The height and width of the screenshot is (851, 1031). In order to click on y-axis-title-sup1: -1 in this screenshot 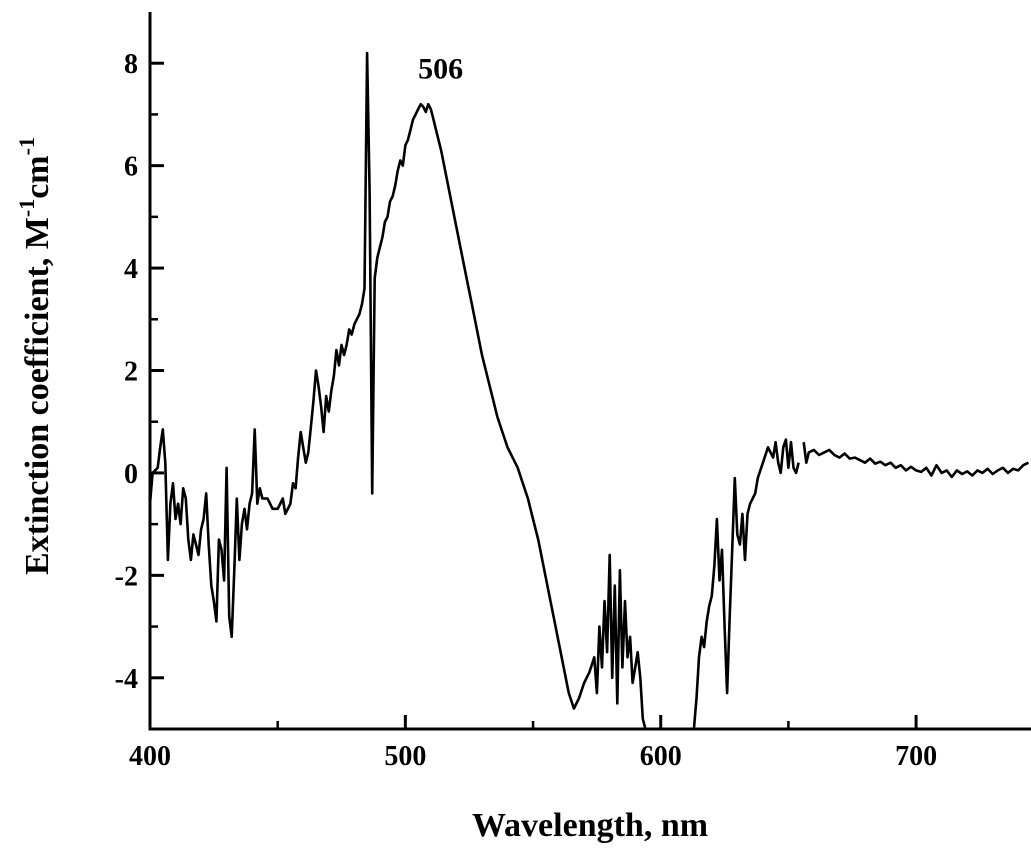, I will do `click(26, 208)`.